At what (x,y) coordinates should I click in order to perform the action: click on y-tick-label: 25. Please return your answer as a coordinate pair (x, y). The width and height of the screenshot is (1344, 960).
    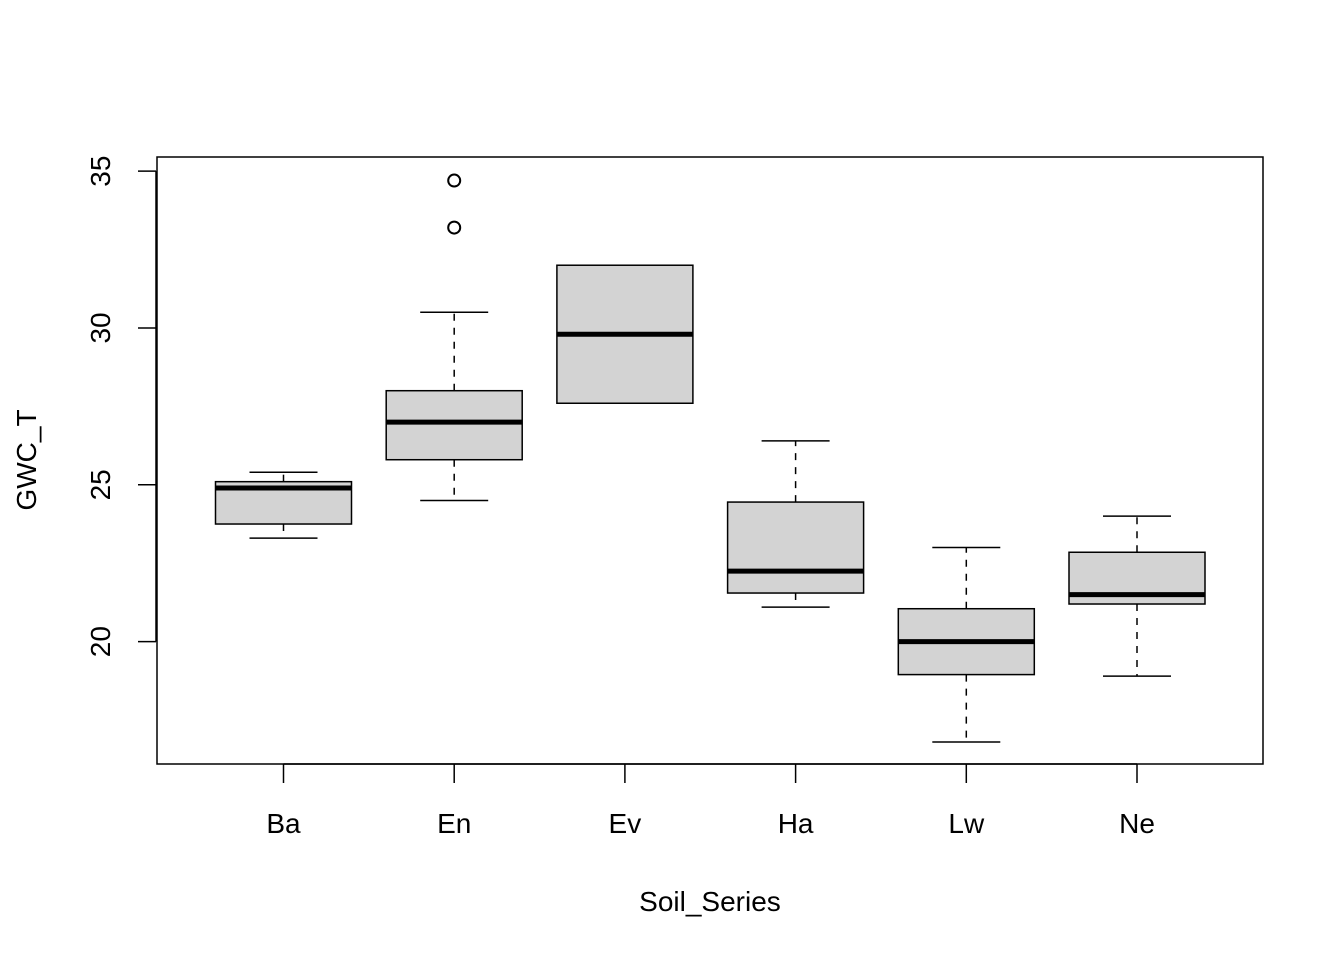
    Looking at the image, I should click on (100, 484).